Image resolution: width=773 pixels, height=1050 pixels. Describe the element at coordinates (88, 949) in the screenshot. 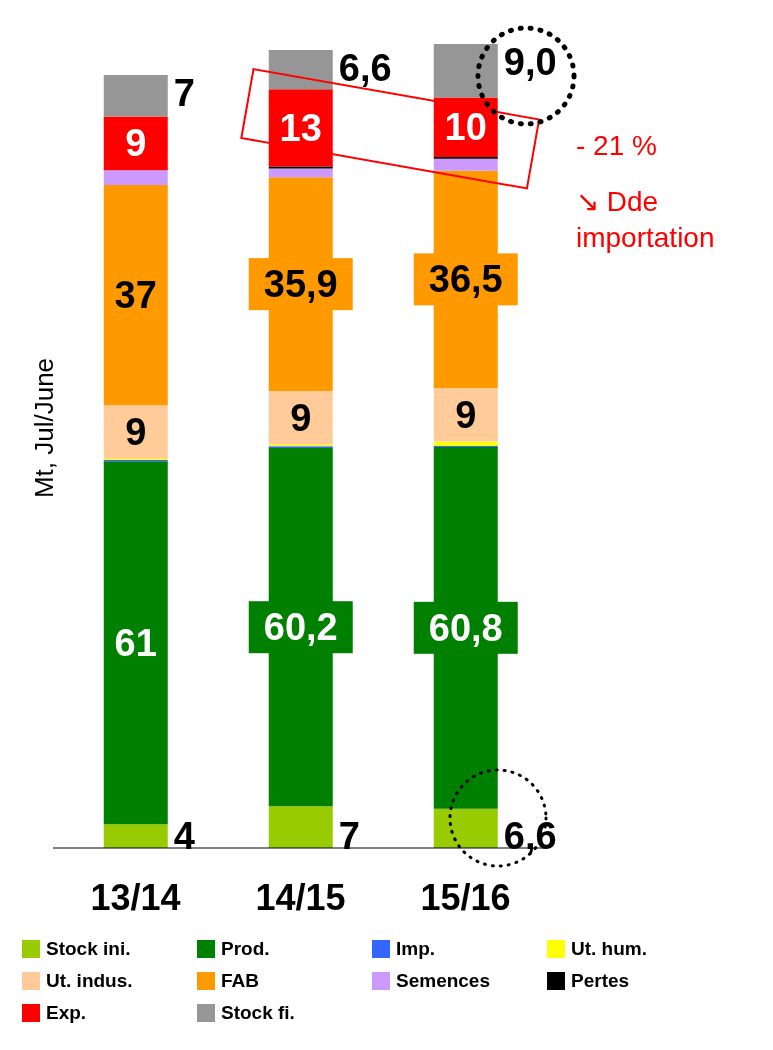

I see `legend-label: Stock ini.` at that location.